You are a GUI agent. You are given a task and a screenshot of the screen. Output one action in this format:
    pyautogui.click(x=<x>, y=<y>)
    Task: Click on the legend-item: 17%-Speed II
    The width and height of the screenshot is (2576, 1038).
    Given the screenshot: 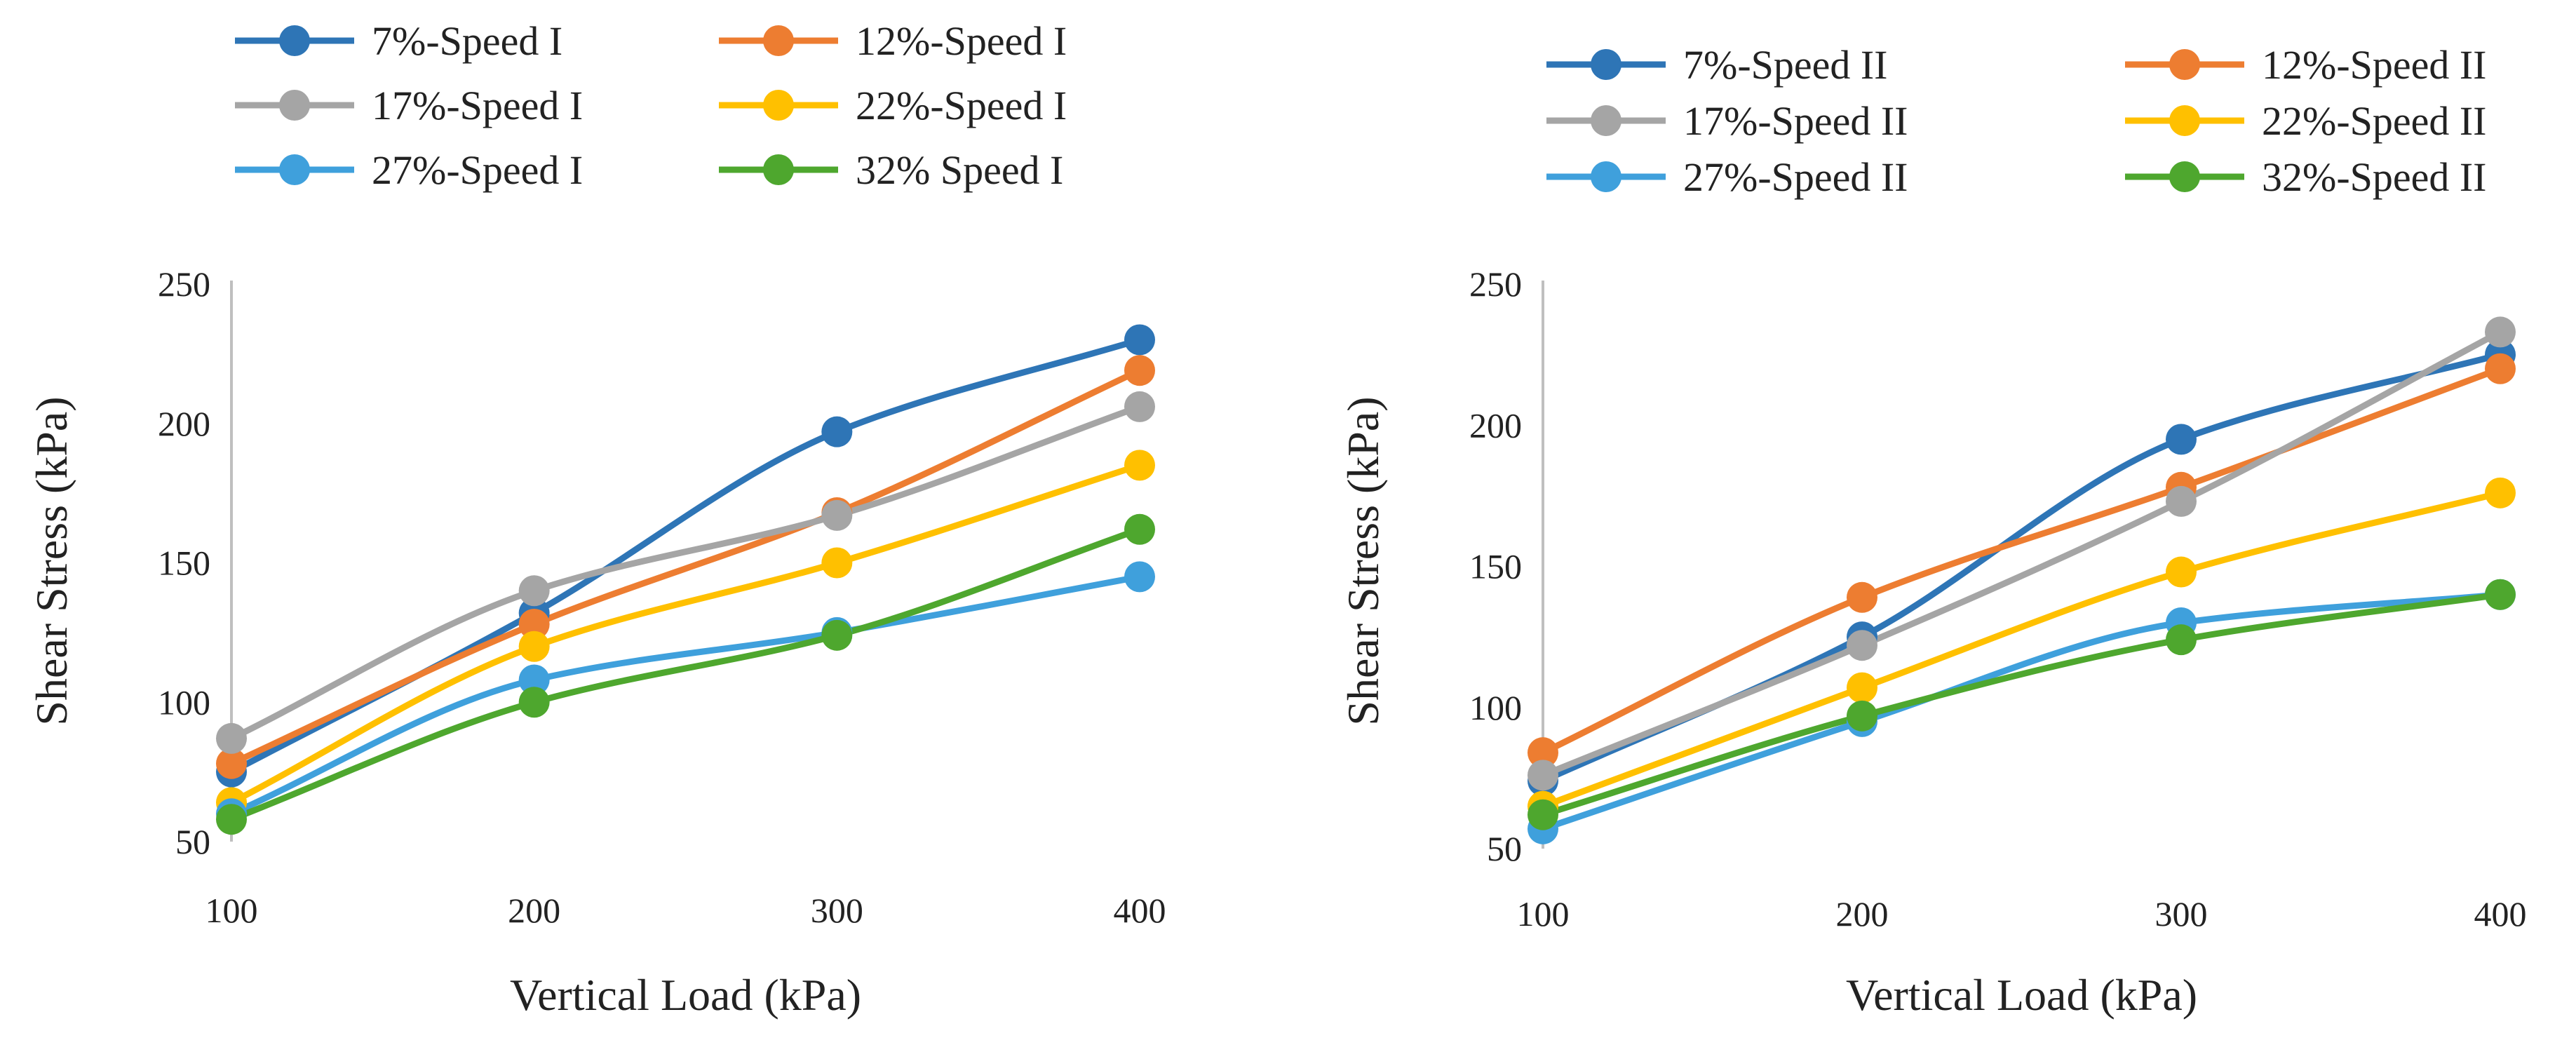 What is the action you would take?
    pyautogui.click(x=1727, y=121)
    